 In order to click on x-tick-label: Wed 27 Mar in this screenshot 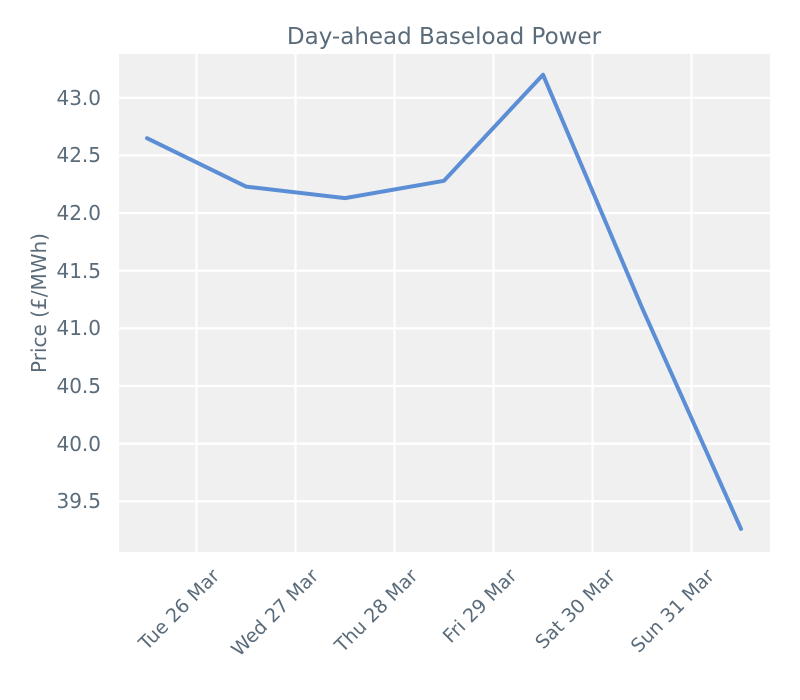, I will do `click(275, 613)`.